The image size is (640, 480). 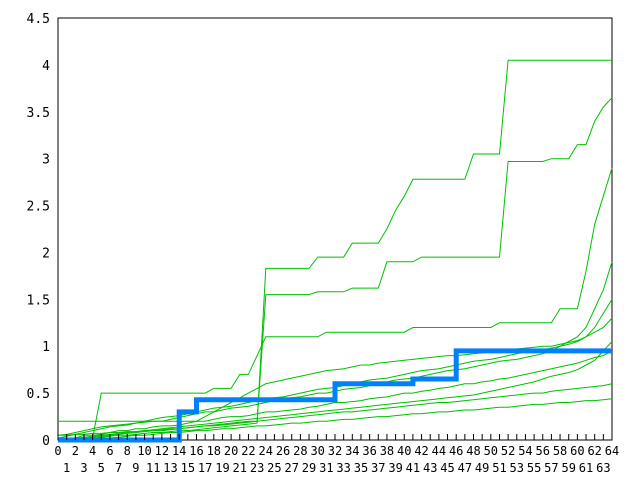 What do you see at coordinates (170, 468) in the screenshot?
I see `x-tick-label: 13` at bounding box center [170, 468].